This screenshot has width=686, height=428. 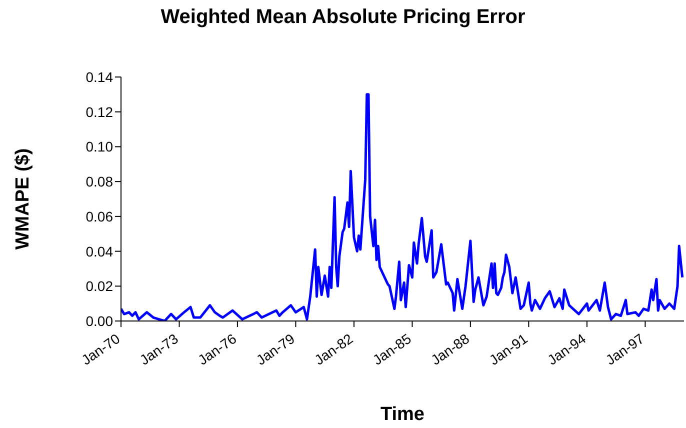 I want to click on y-tick-label: 0.06, so click(x=100, y=216).